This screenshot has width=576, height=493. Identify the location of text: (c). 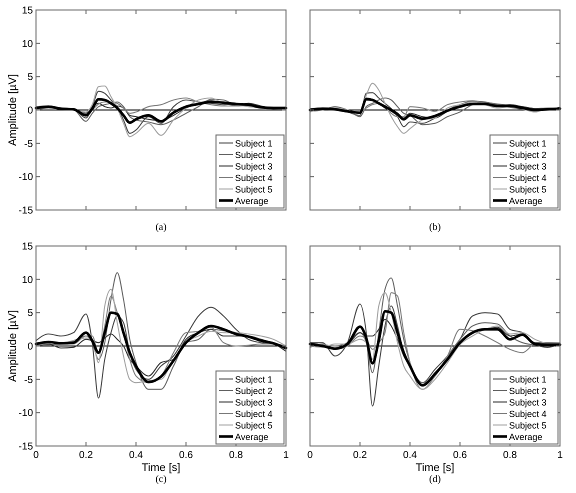
(161, 479).